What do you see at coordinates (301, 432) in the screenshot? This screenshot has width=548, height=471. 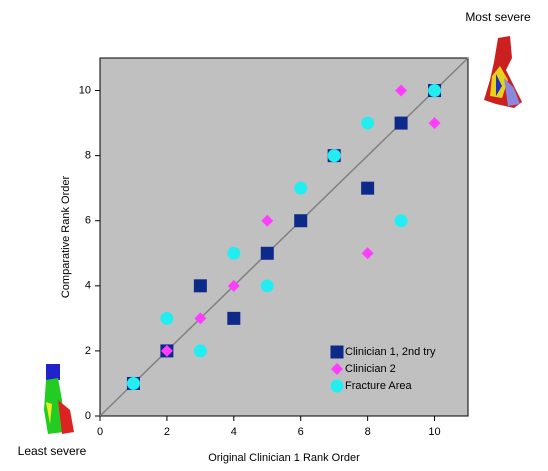 I see `x-tick-label: 6` at bounding box center [301, 432].